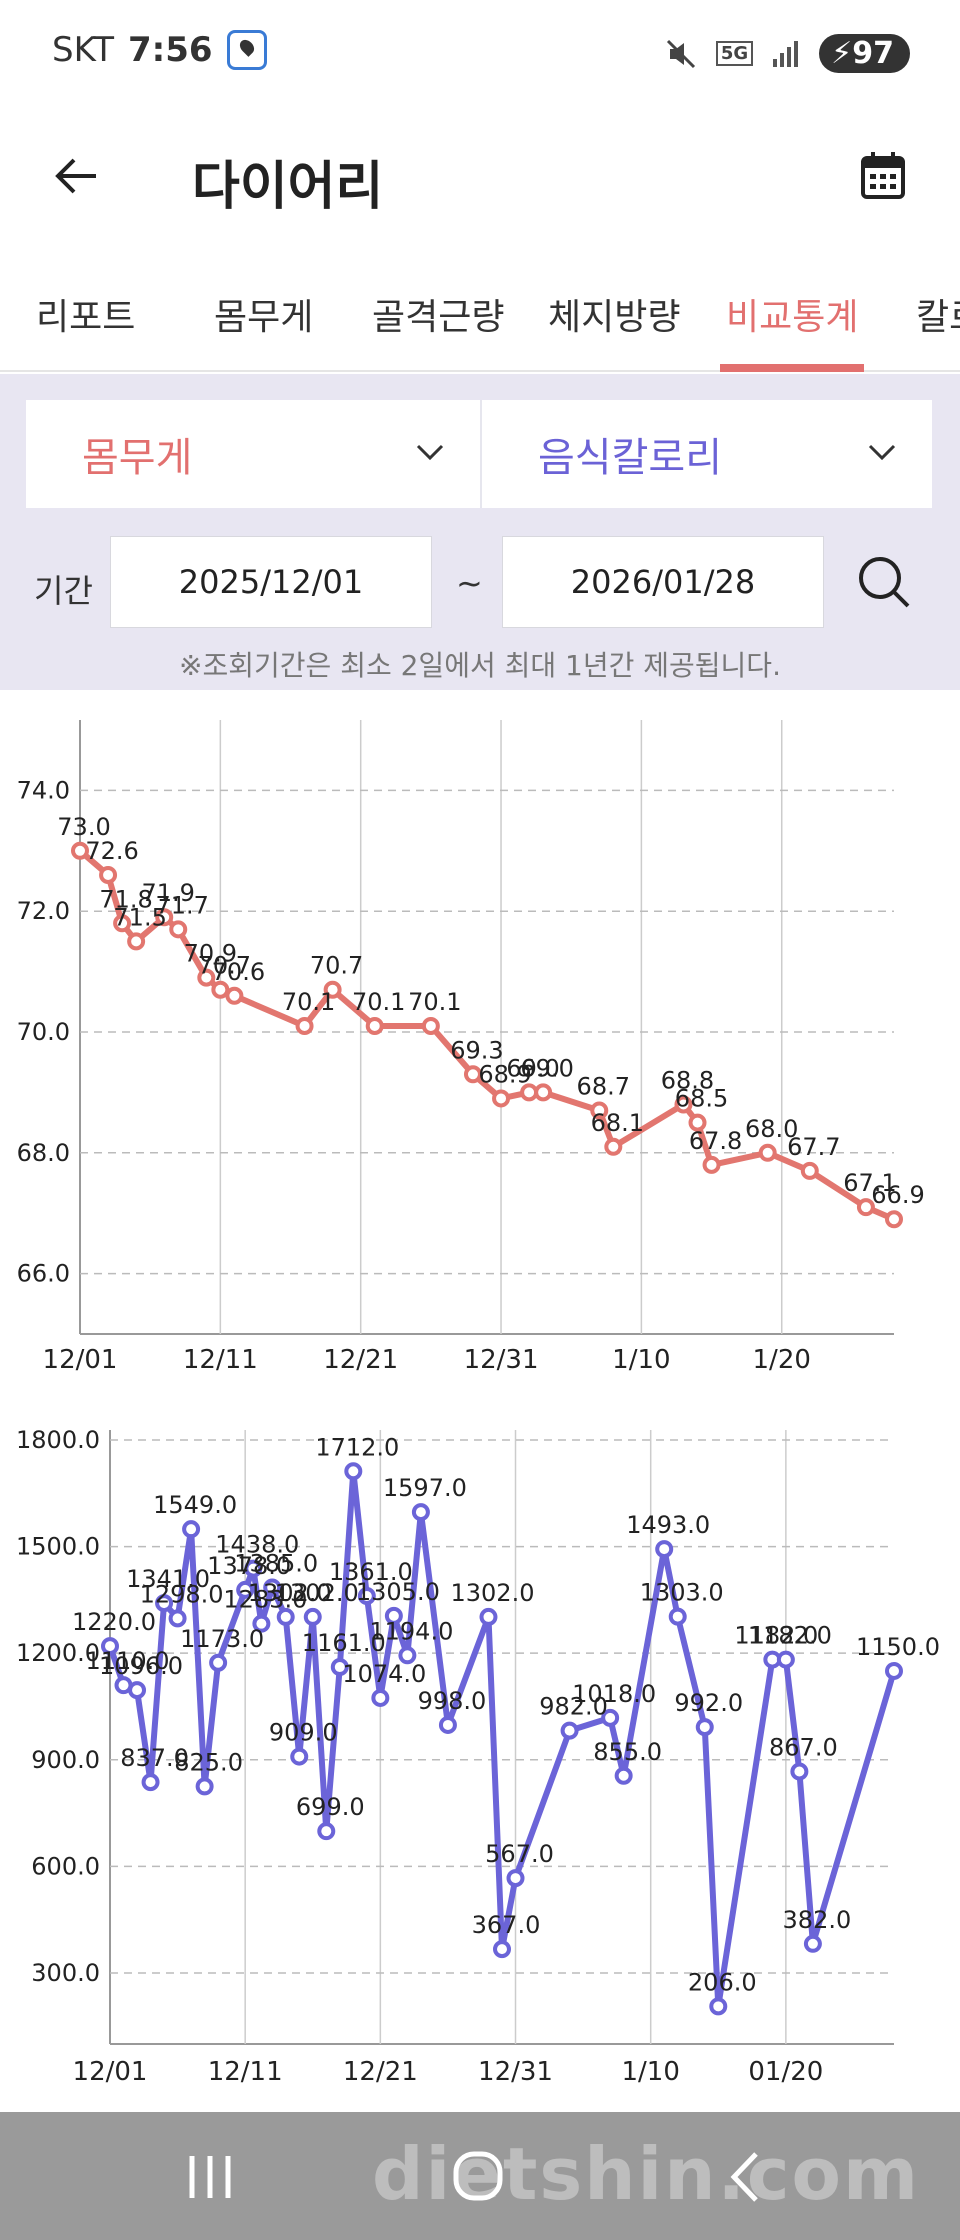 The image size is (960, 2240). What do you see at coordinates (246, 50) in the screenshot?
I see `map-pin-icon` at bounding box center [246, 50].